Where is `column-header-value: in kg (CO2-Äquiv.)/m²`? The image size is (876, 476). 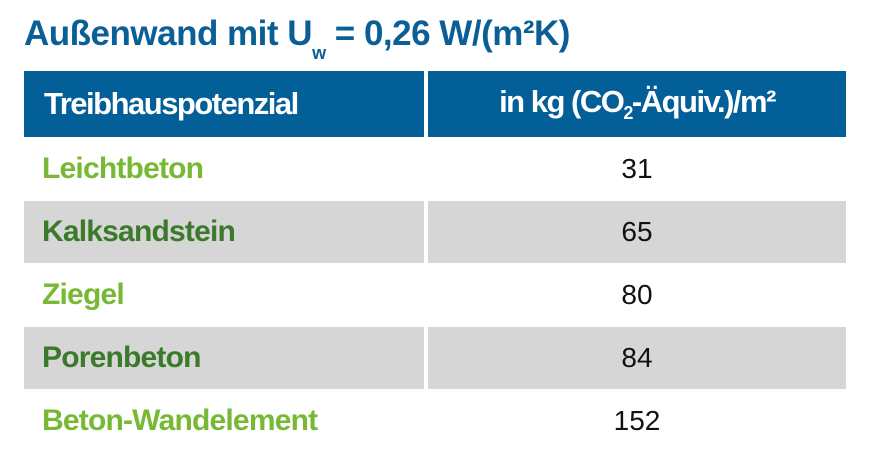 column-header-value: in kg (CO2-Äquiv.)/m² is located at coordinates (637, 104).